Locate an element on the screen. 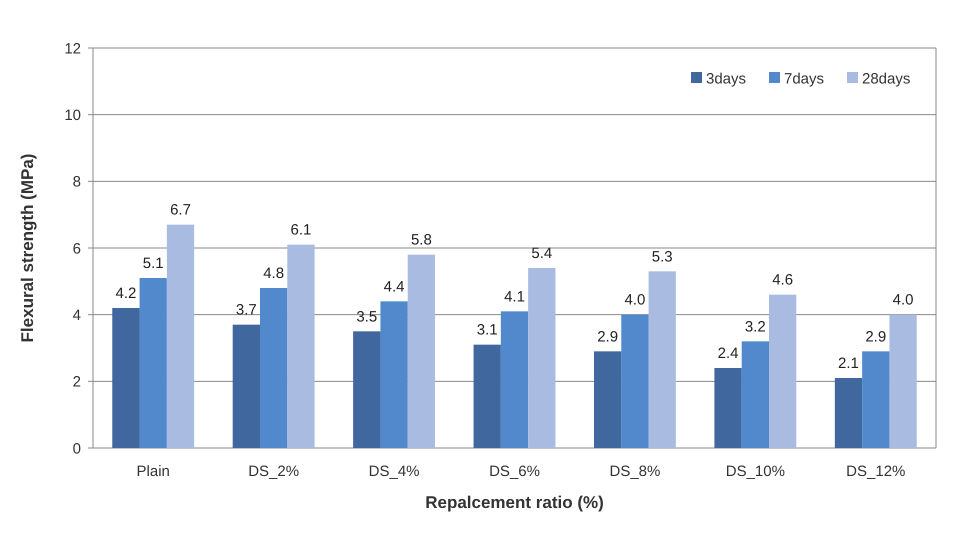 This screenshot has height=533, width=956. y-tick-label: 8 is located at coordinates (76, 182).